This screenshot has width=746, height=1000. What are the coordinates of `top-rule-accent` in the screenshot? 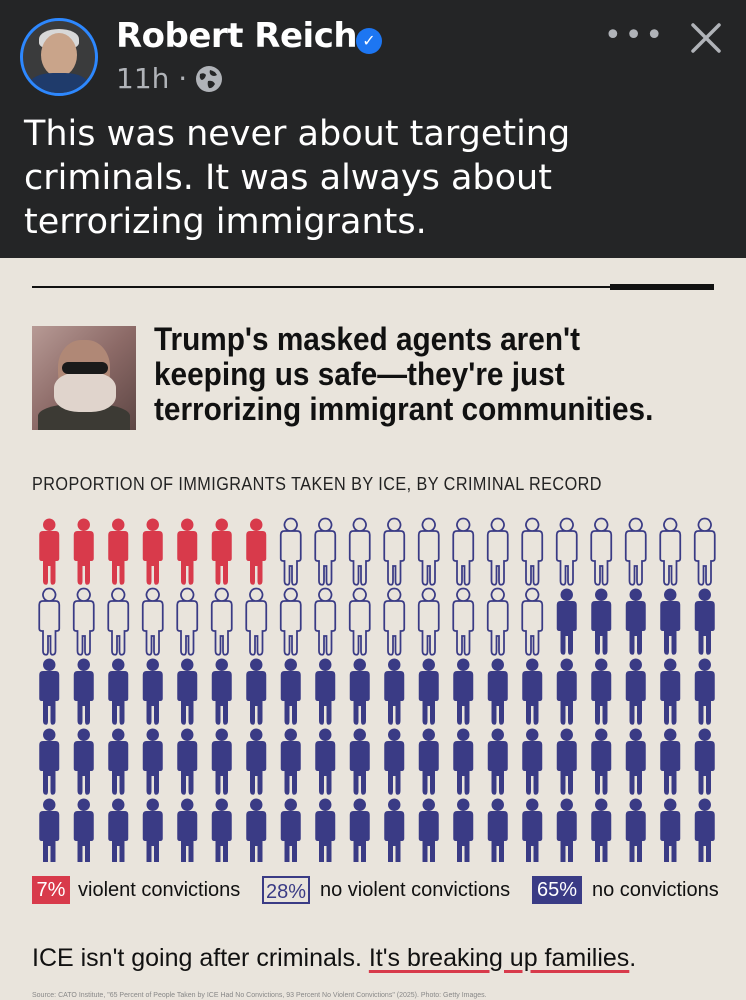 It's located at (662, 287).